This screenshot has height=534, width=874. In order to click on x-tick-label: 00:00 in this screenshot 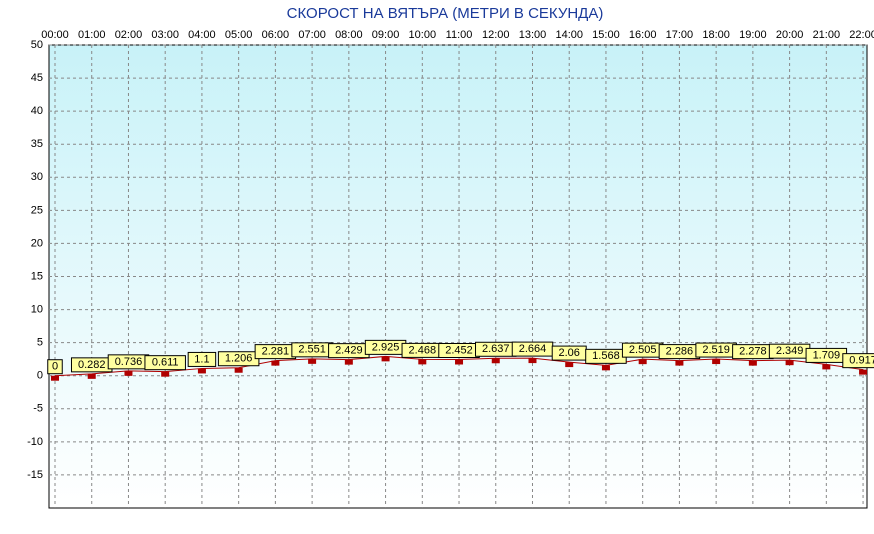, I will do `click(55, 35)`.